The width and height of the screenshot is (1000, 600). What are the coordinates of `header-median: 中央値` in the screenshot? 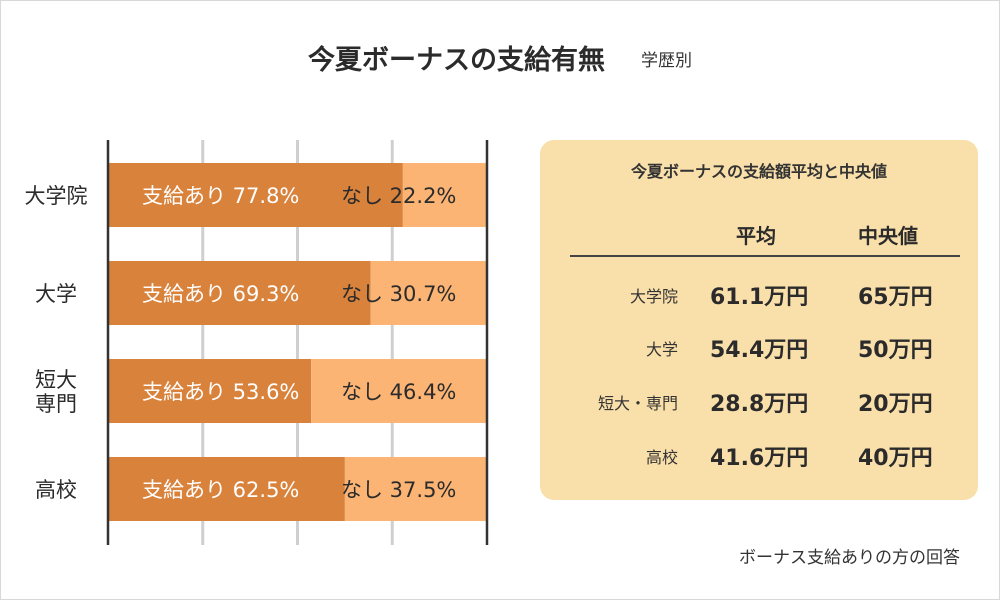 It's located at (888, 236).